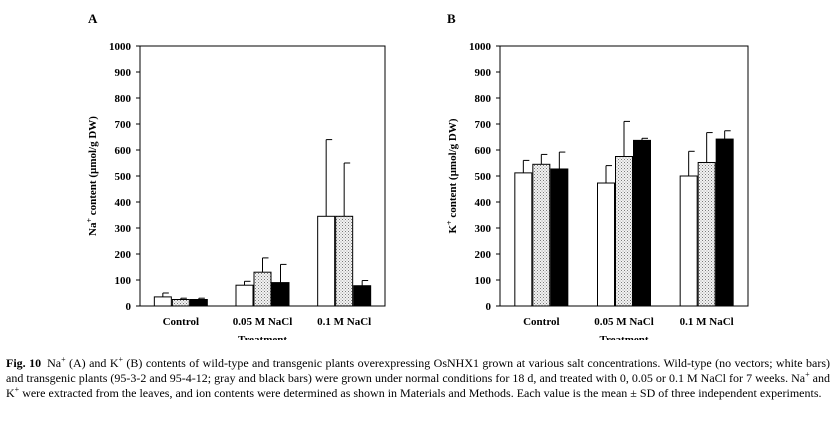 This screenshot has width=835, height=429. What do you see at coordinates (92, 363) in the screenshot?
I see `caption-segment: (A) and K` at bounding box center [92, 363].